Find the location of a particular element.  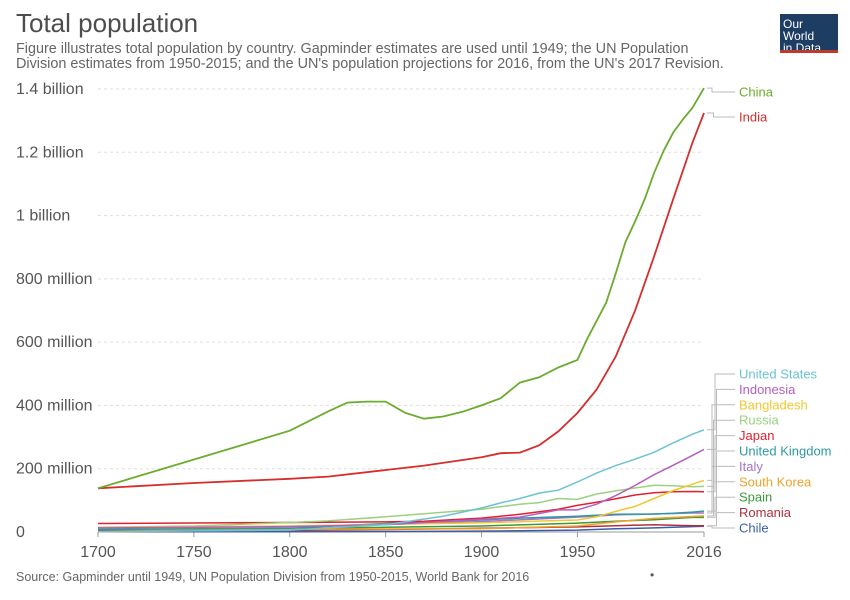

x-tick-label: 1750 is located at coordinates (194, 552).